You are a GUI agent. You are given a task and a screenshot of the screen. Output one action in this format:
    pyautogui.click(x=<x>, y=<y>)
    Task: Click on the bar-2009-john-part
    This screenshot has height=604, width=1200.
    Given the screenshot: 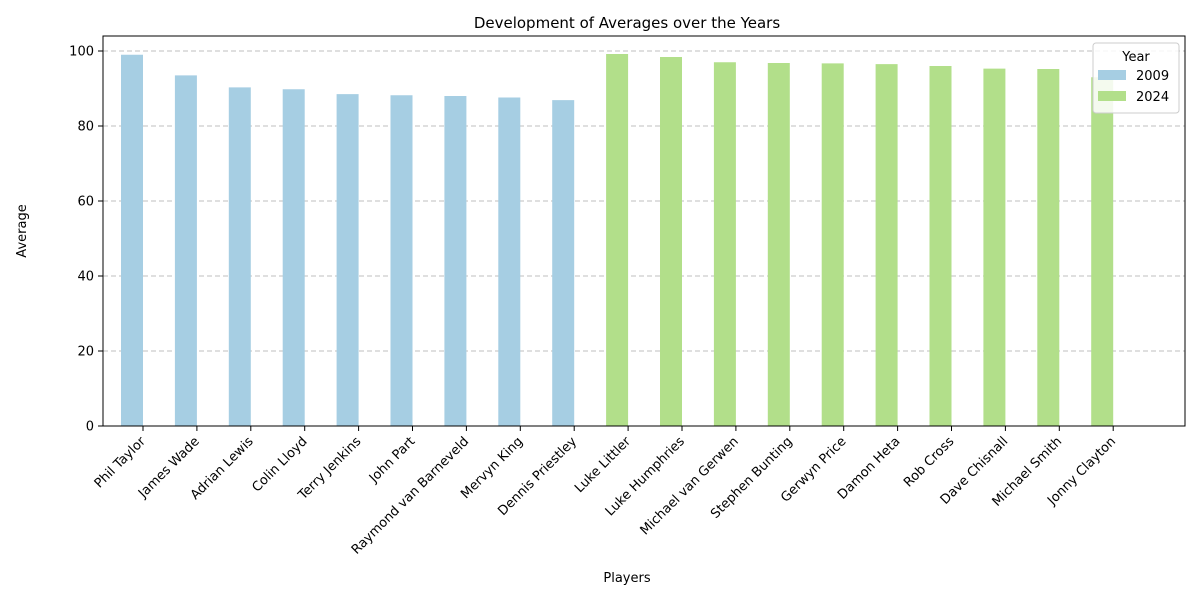 What is the action you would take?
    pyautogui.click(x=401, y=260)
    